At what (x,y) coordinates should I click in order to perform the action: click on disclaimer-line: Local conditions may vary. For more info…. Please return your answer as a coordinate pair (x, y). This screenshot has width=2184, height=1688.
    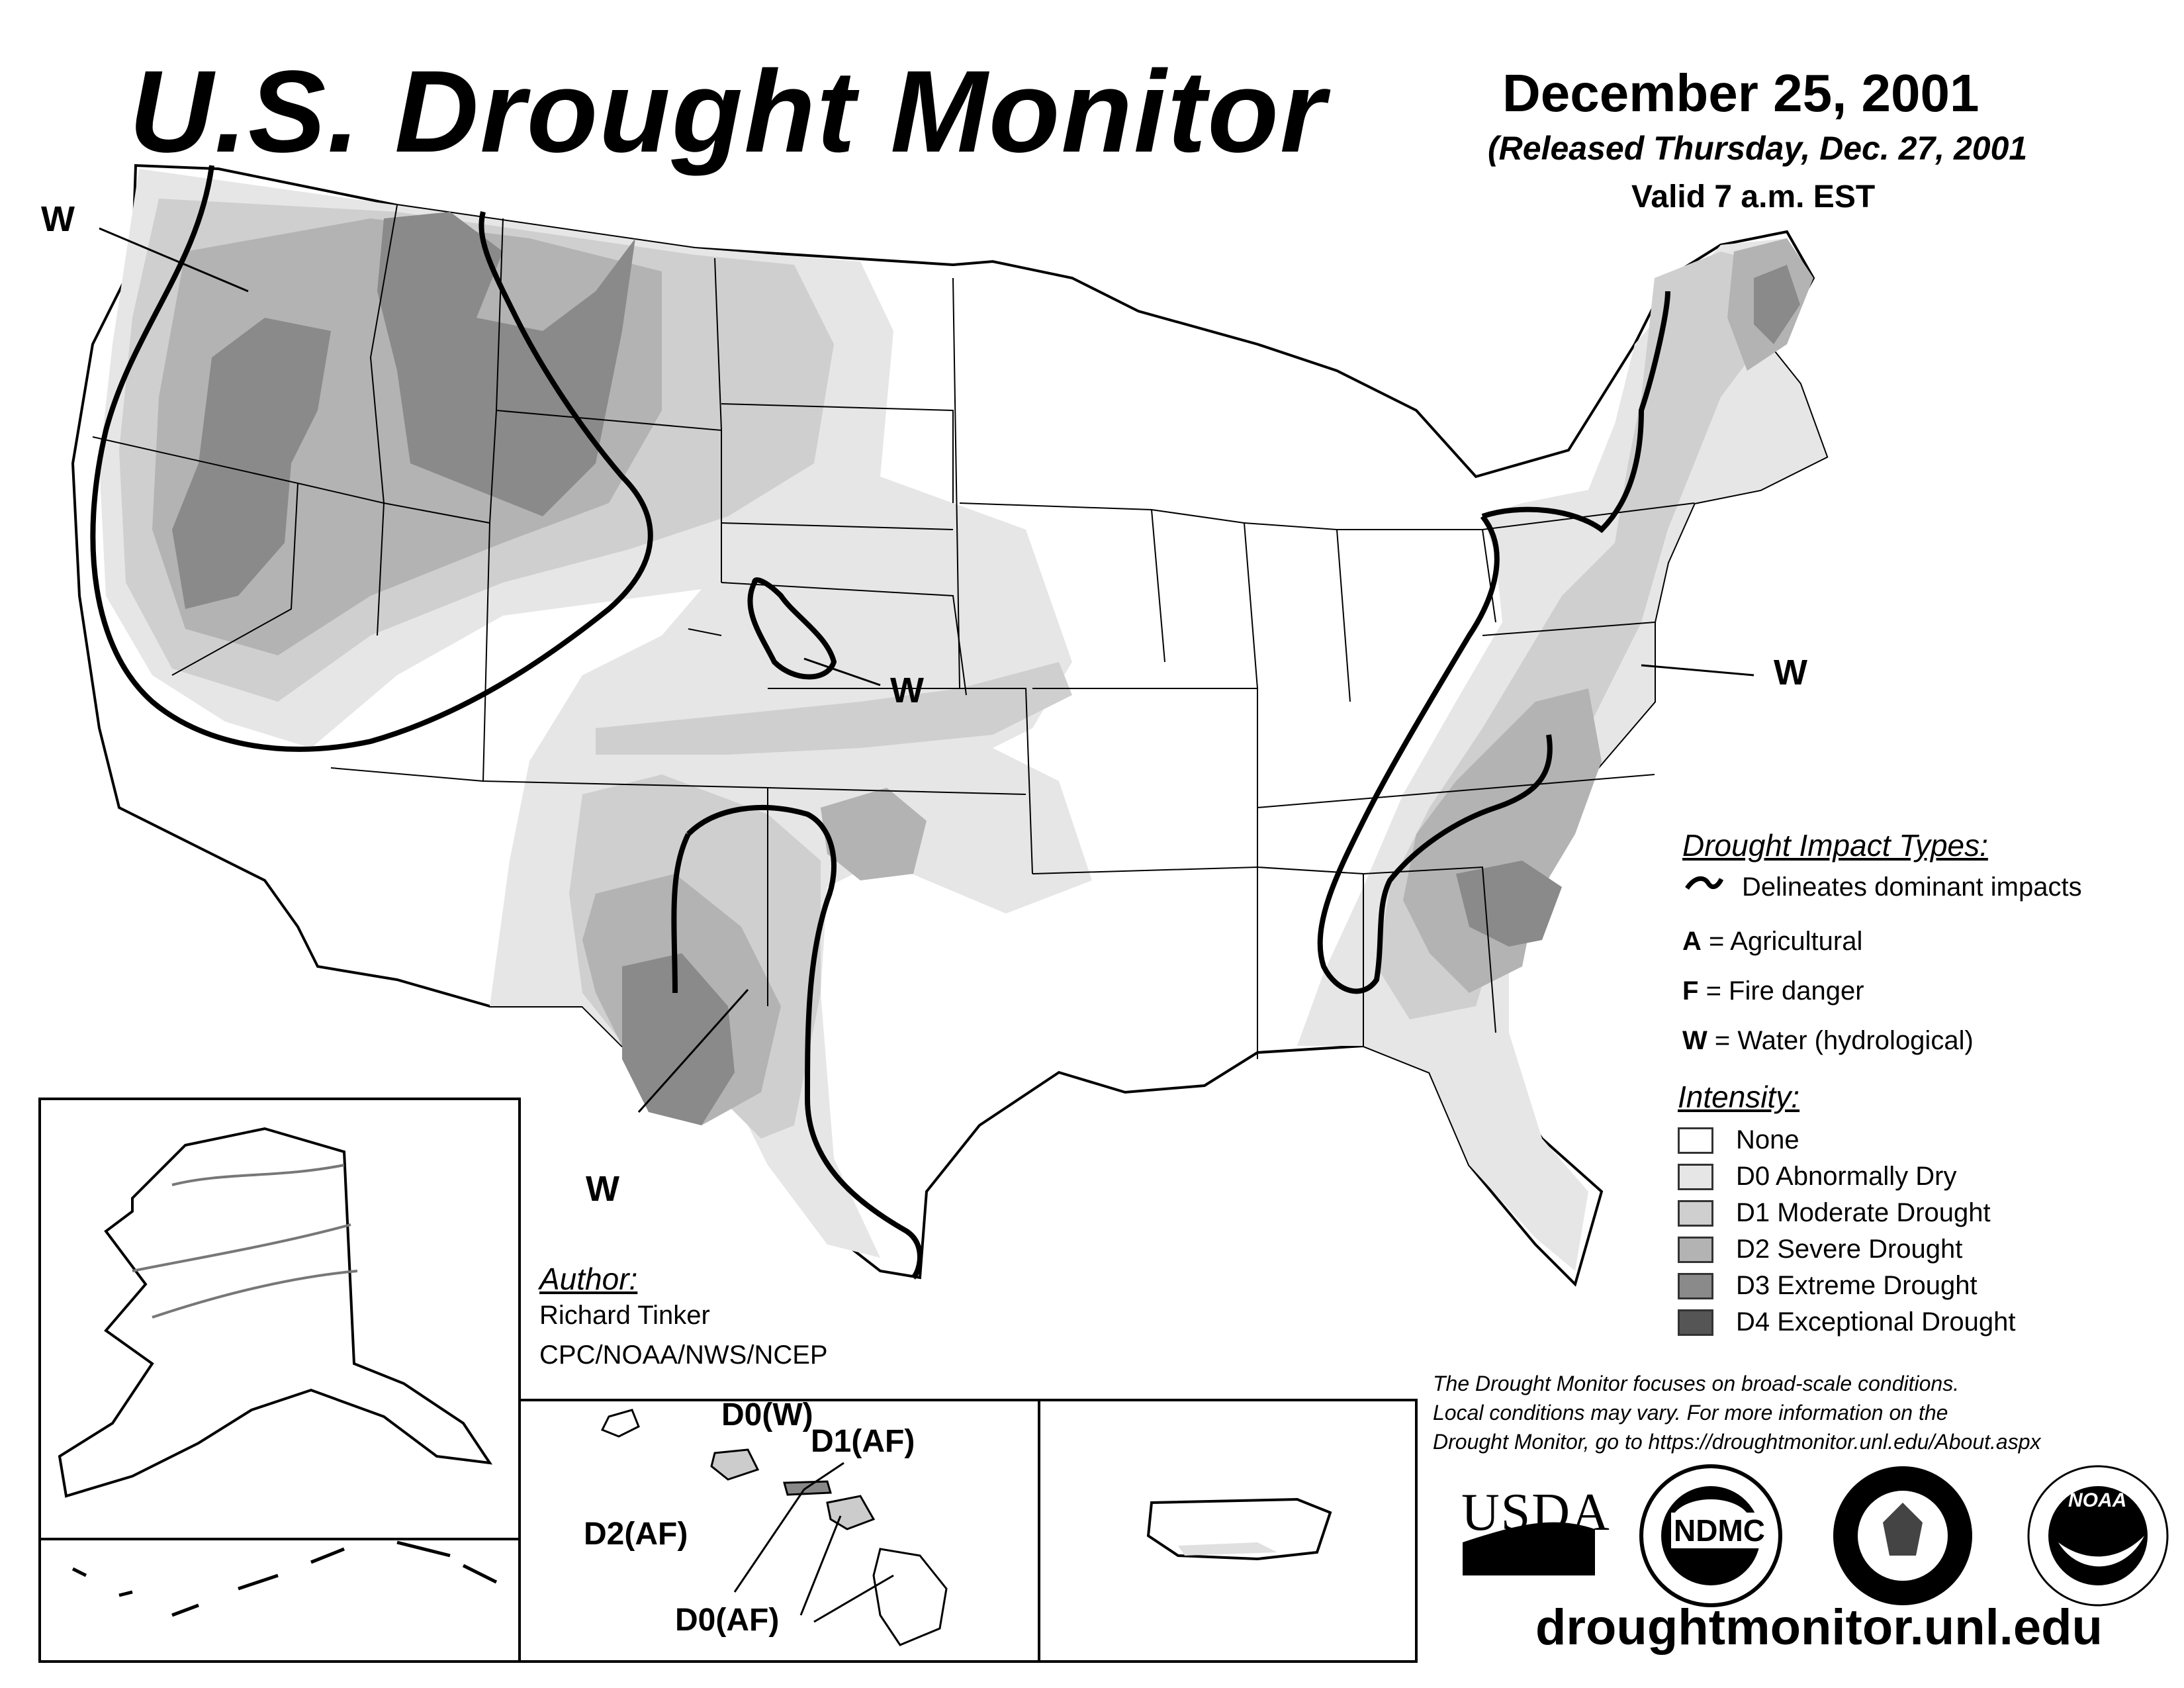
    Looking at the image, I should click on (1690, 1413).